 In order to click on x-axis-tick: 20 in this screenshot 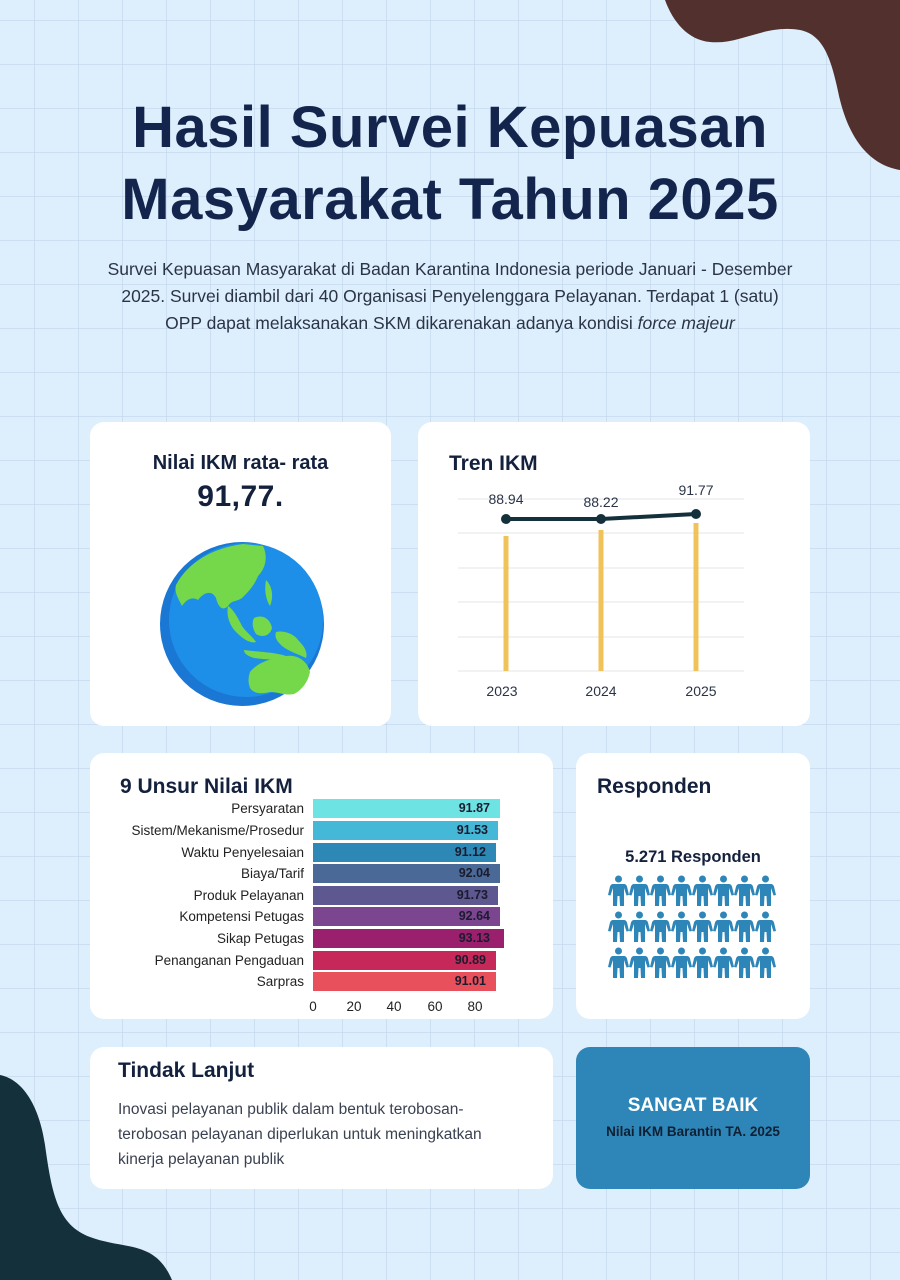, I will do `click(354, 1006)`.